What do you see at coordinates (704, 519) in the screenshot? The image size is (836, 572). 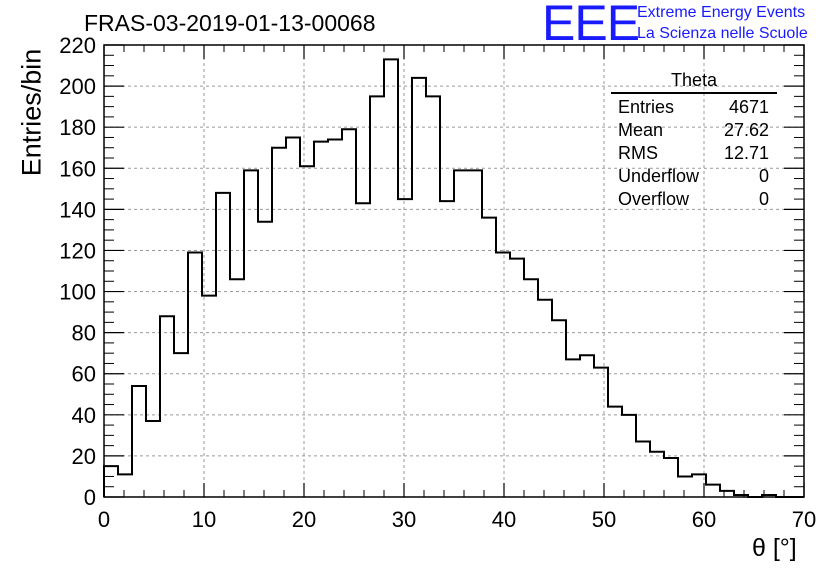 I see `x-tick-label: 60` at bounding box center [704, 519].